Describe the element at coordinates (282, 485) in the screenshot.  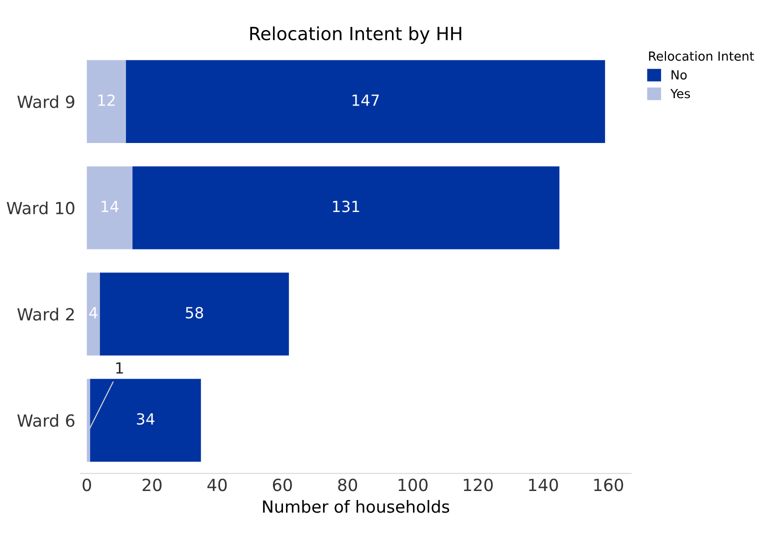
I see `x-tick-label: 60` at that location.